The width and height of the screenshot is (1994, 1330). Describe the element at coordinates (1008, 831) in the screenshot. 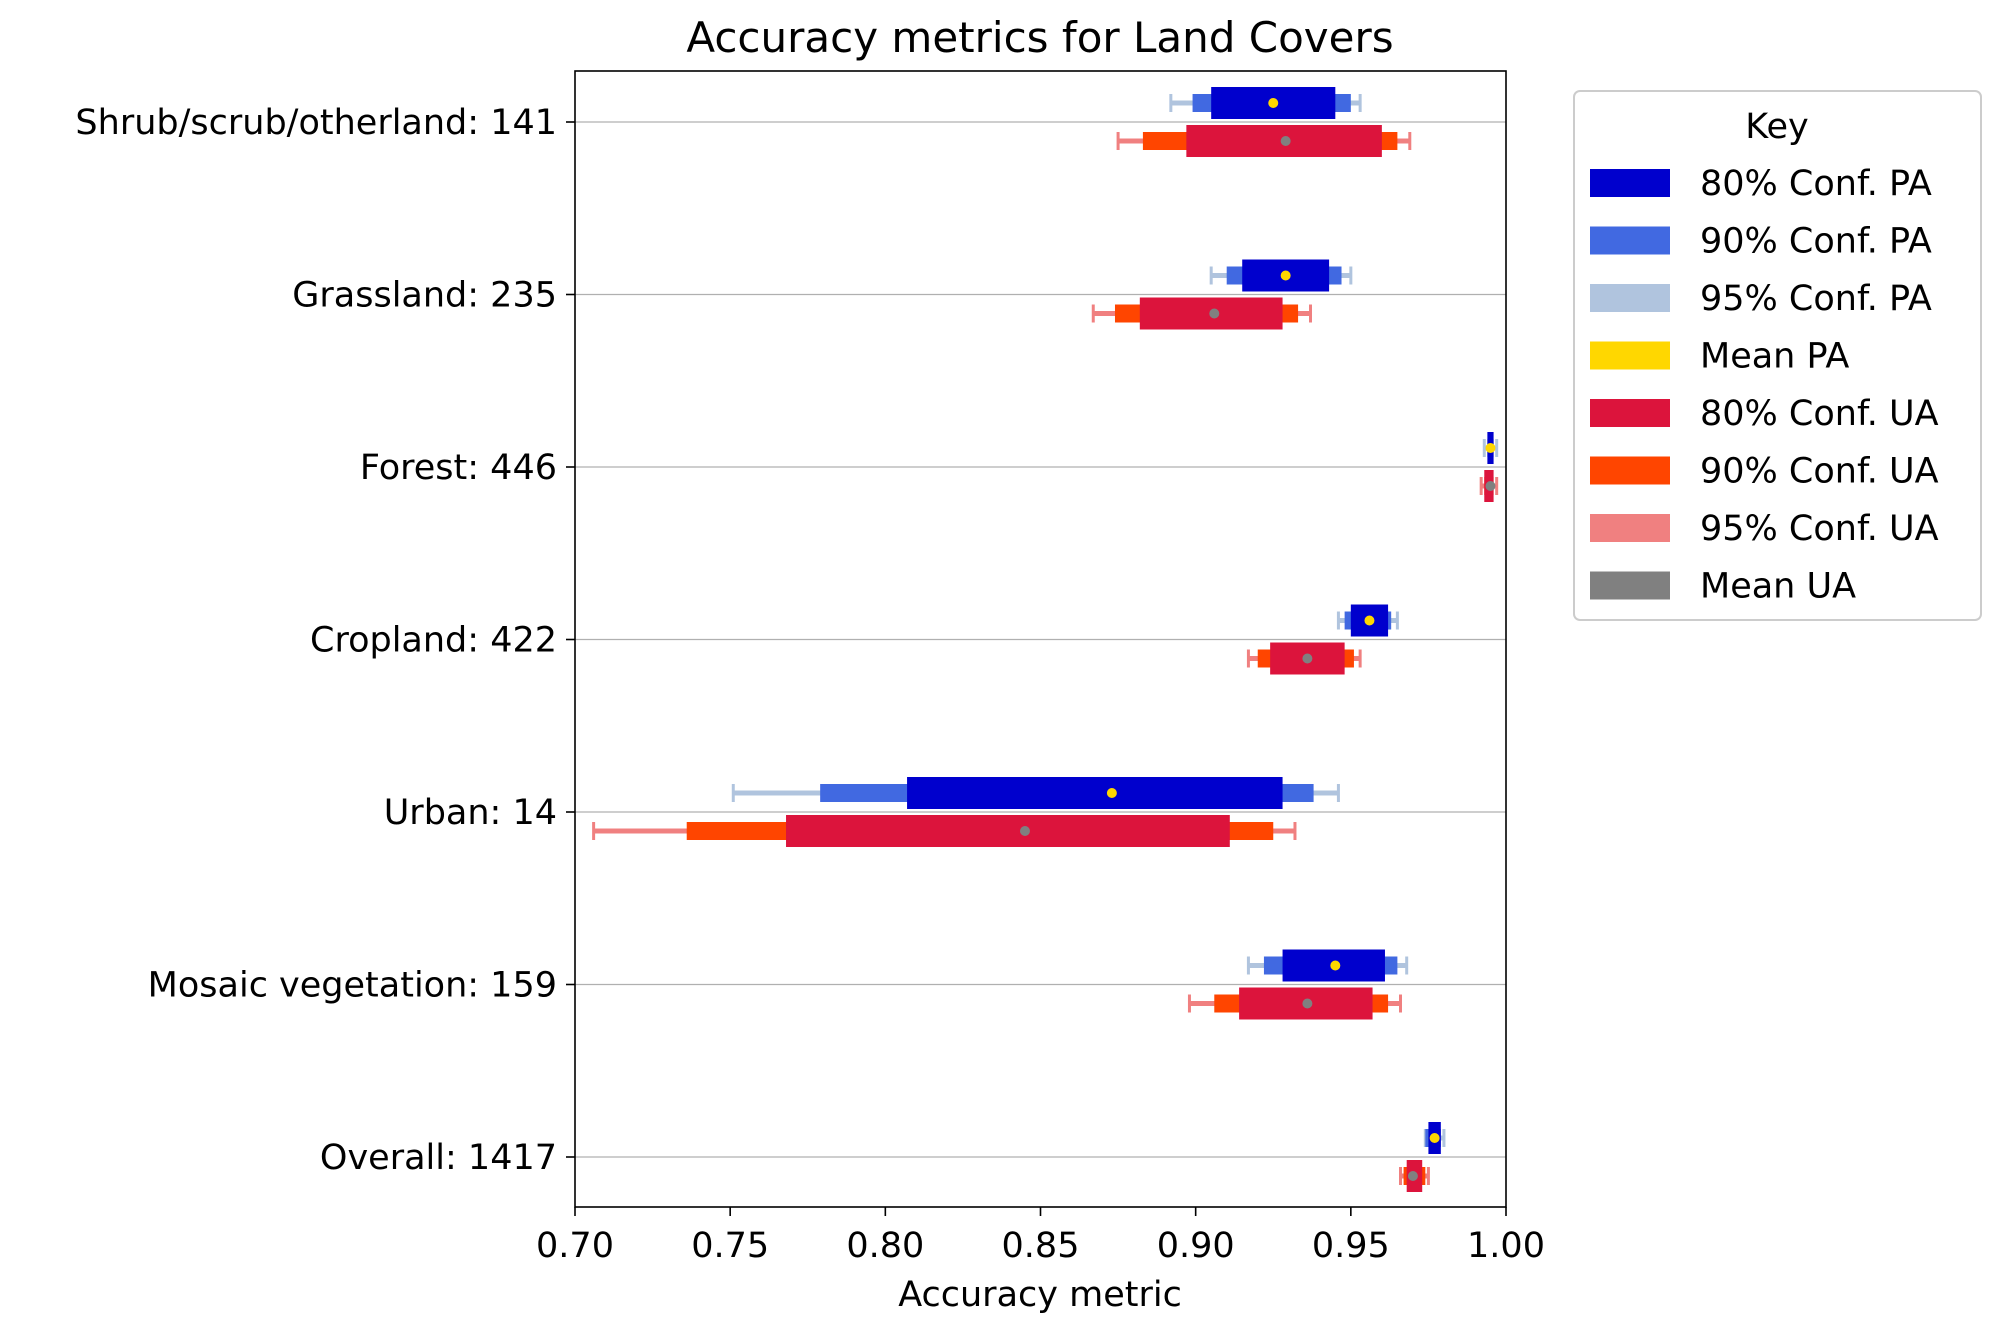

I see `ua-ci80-bar` at that location.